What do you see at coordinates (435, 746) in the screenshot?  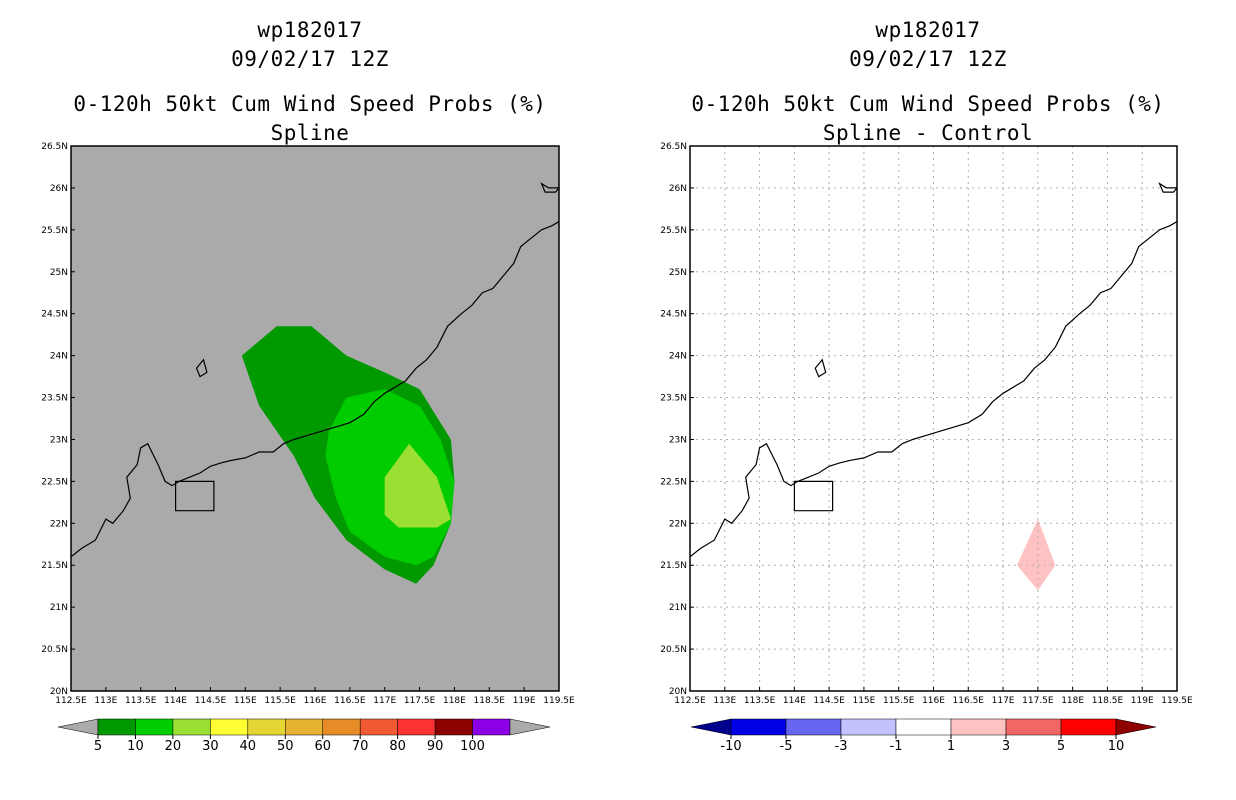 I see `colorbar-label: 90` at bounding box center [435, 746].